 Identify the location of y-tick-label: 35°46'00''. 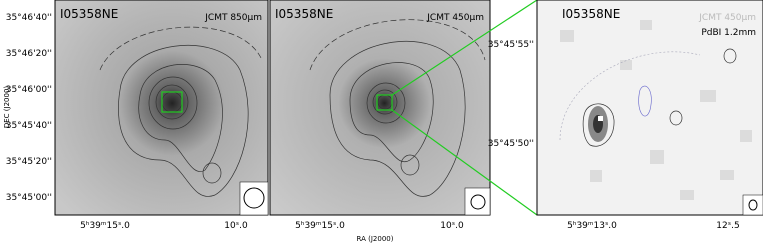
(29, 90).